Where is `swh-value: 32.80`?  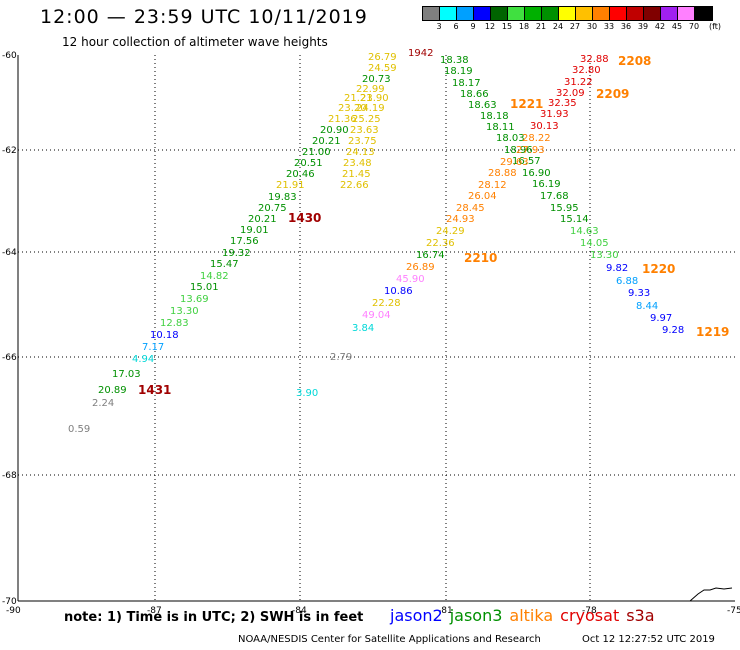
swh-value: 32.80 is located at coordinates (586, 70).